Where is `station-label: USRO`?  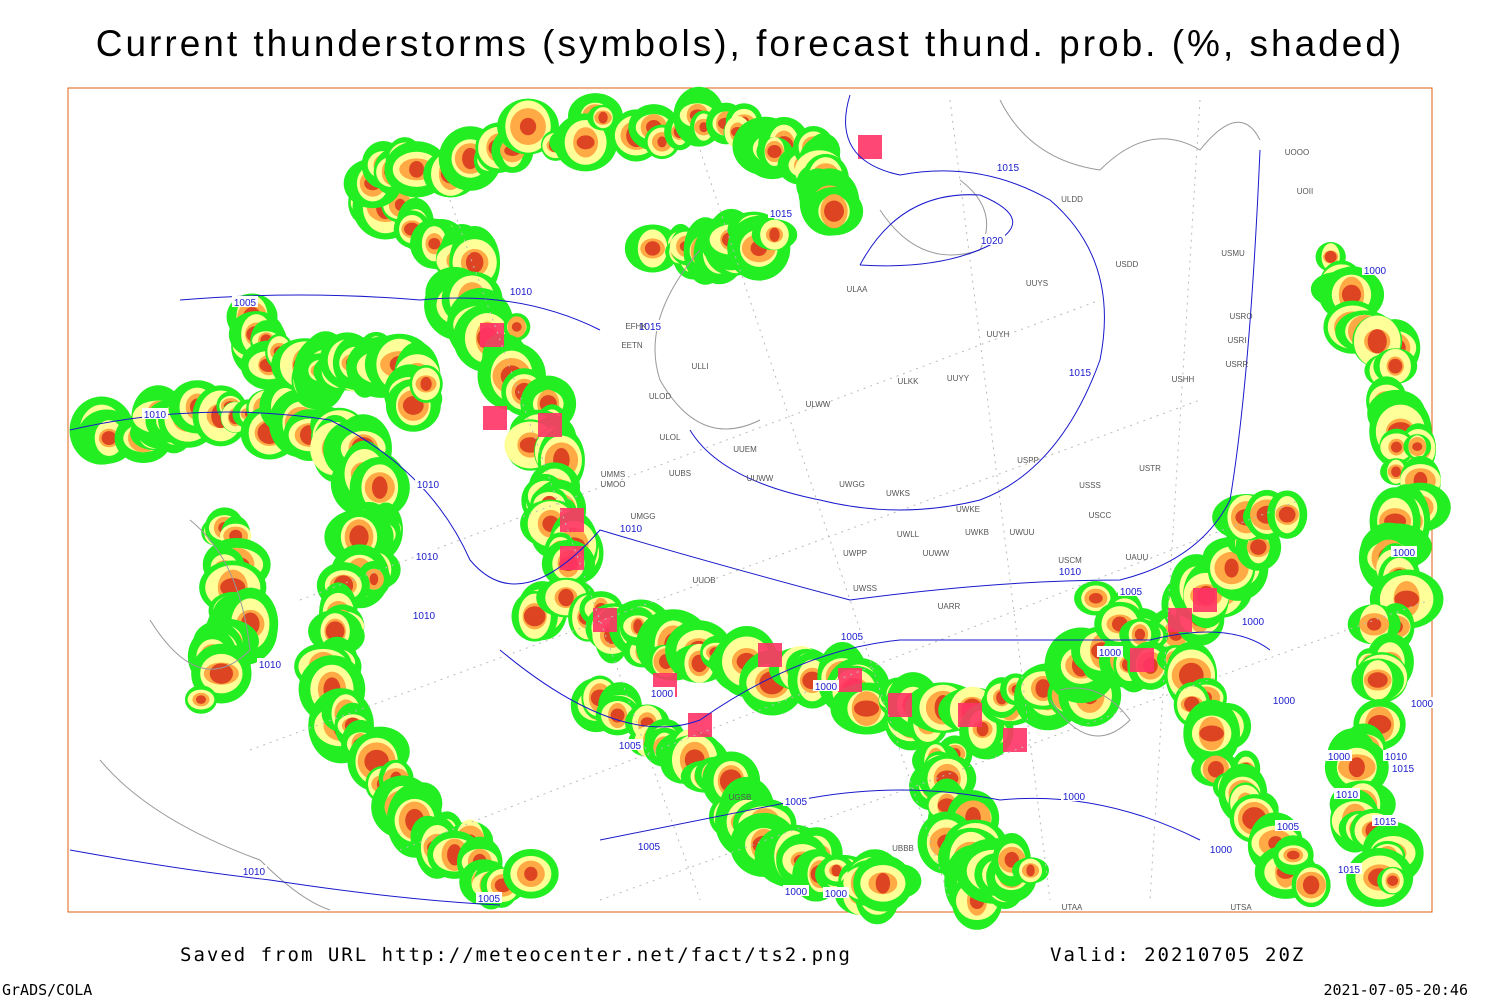 station-label: USRO is located at coordinates (1240, 316).